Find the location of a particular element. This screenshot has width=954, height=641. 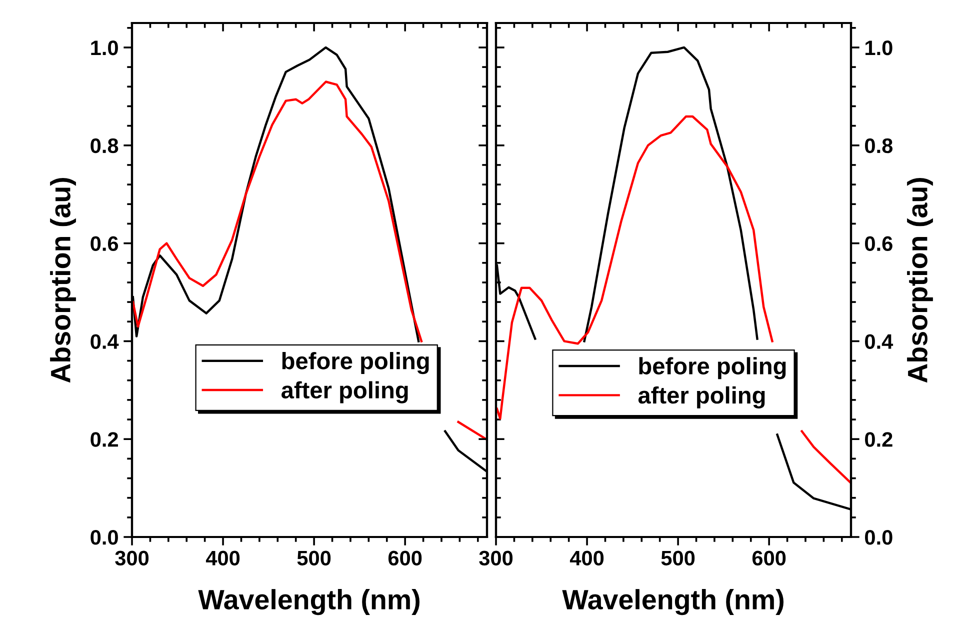

y2-axis-title: Absorption (au) is located at coordinates (920, 280).